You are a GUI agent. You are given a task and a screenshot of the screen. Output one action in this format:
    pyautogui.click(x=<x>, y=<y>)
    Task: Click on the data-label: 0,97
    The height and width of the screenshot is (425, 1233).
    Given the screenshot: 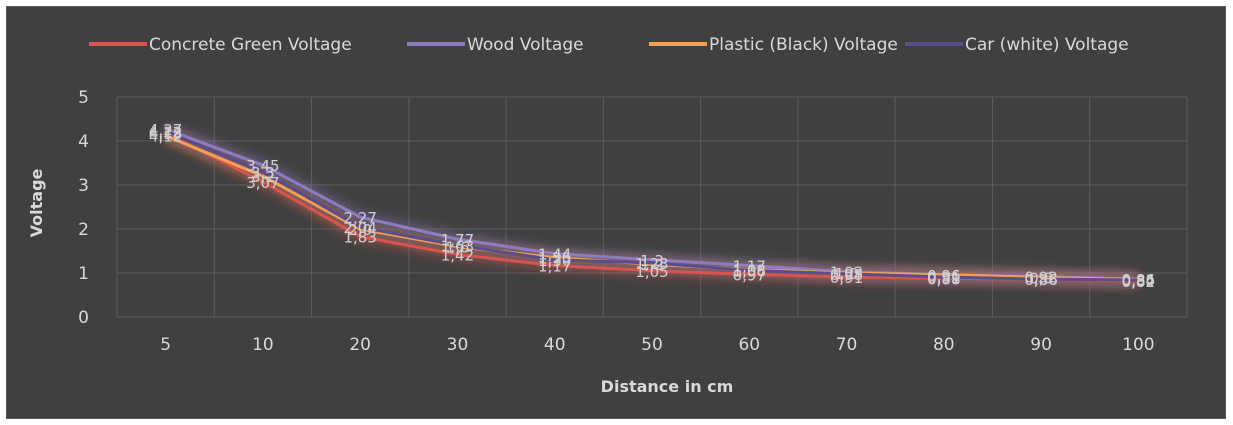 What is the action you would take?
    pyautogui.click(x=749, y=275)
    